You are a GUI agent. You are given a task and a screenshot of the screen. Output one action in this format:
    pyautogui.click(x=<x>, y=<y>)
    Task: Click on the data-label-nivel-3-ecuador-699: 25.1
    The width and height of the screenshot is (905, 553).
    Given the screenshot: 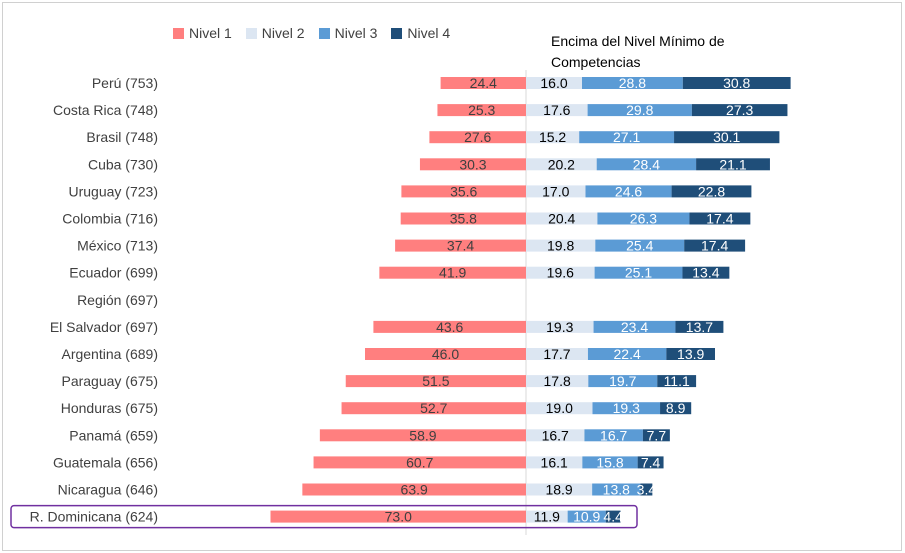 What is the action you would take?
    pyautogui.click(x=638, y=273)
    